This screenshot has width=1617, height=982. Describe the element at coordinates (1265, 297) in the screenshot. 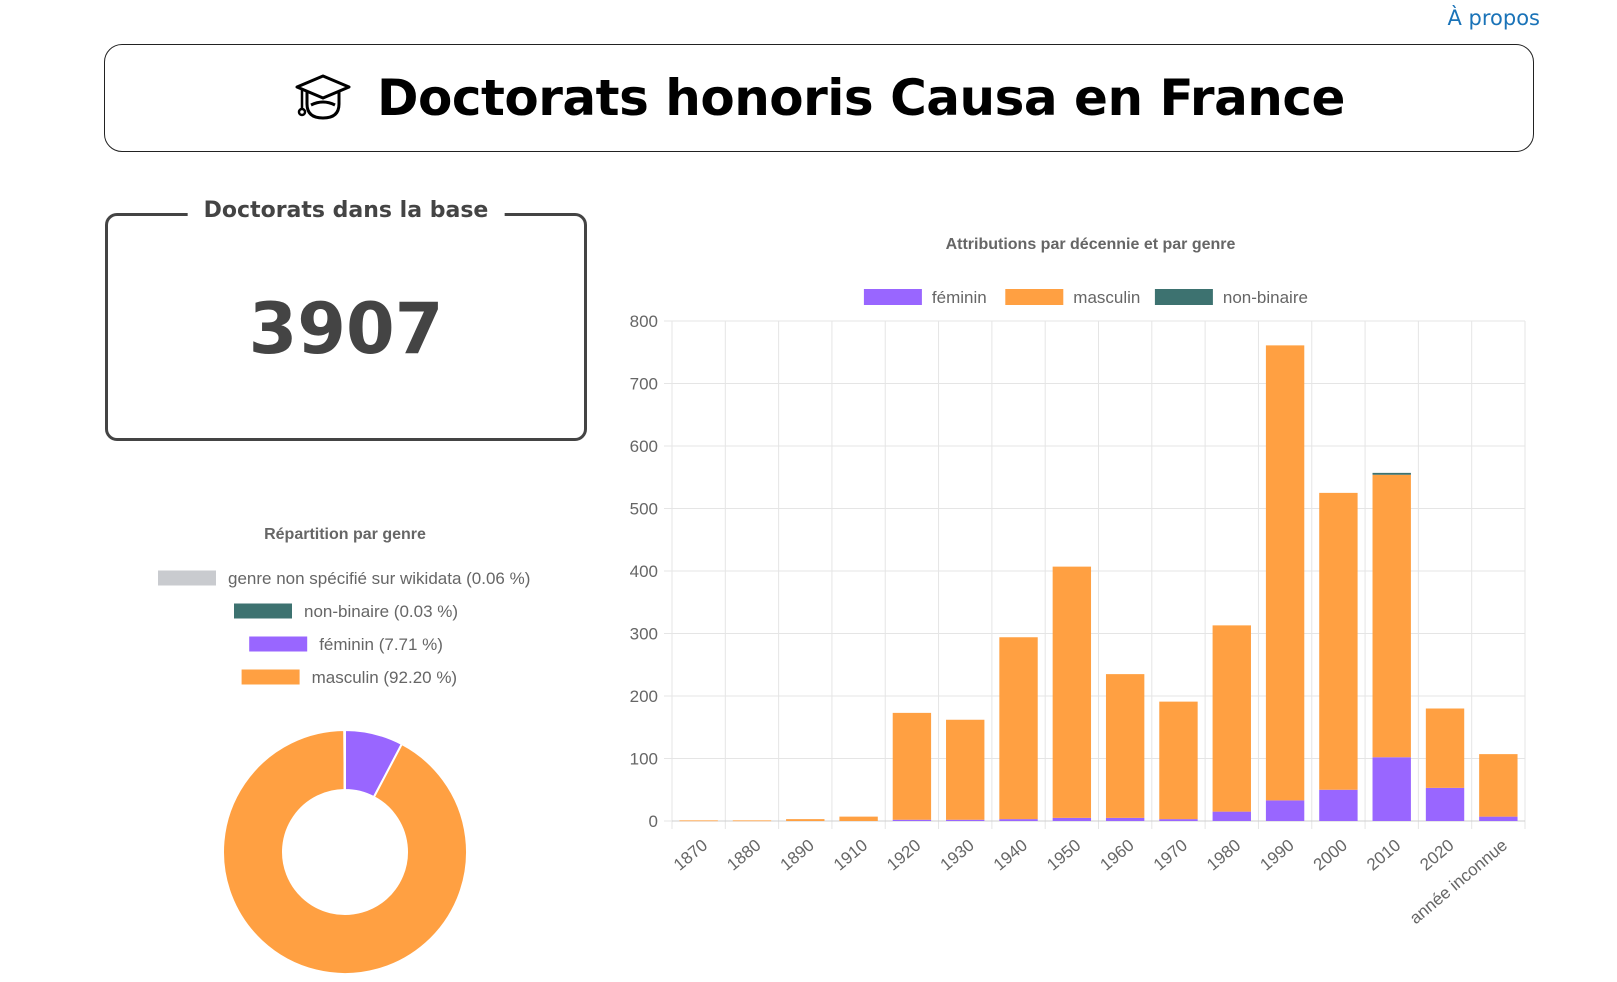

I see `bar-legend-label: non-binaire` at that location.